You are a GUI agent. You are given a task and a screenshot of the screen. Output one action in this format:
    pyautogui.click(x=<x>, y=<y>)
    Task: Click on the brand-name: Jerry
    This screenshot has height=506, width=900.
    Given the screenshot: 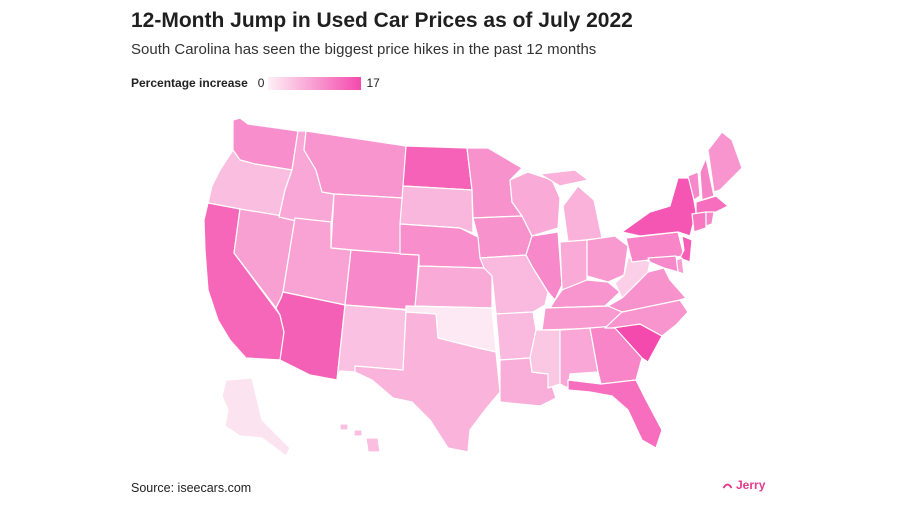 What is the action you would take?
    pyautogui.click(x=751, y=485)
    